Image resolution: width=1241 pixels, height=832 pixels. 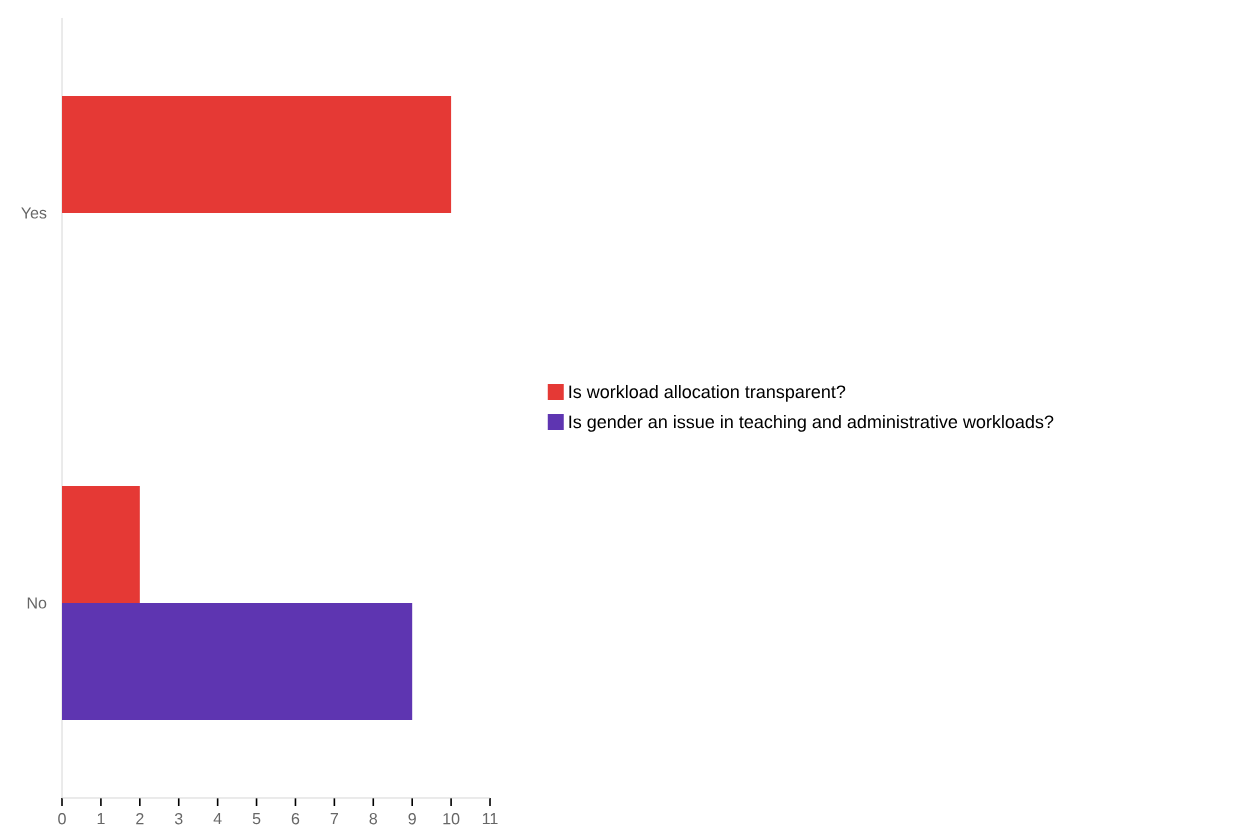 What do you see at coordinates (490, 819) in the screenshot?
I see `x-tick-label: 11` at bounding box center [490, 819].